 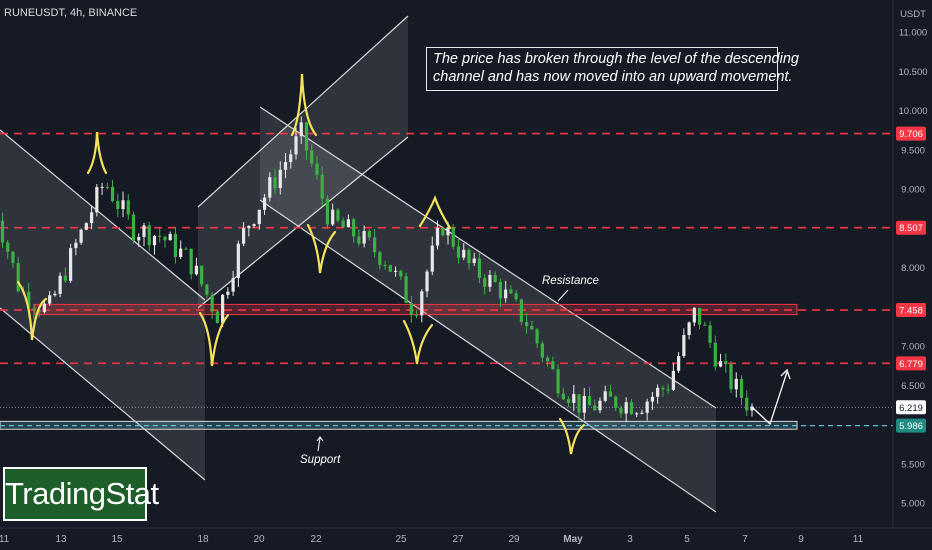 I want to click on x-tick-label: 11, so click(x=5, y=539).